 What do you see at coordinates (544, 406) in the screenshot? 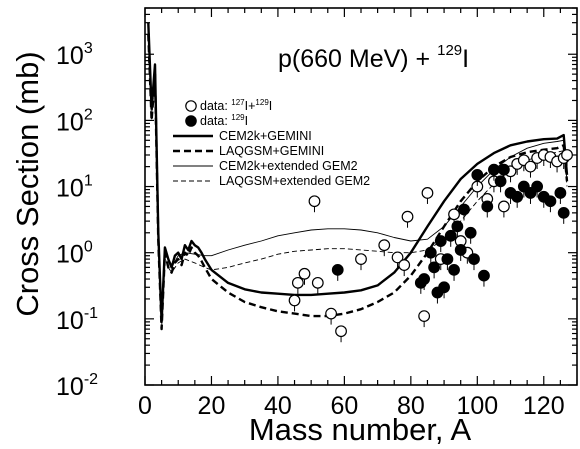
I see `x-tick-label: 120` at bounding box center [544, 406].